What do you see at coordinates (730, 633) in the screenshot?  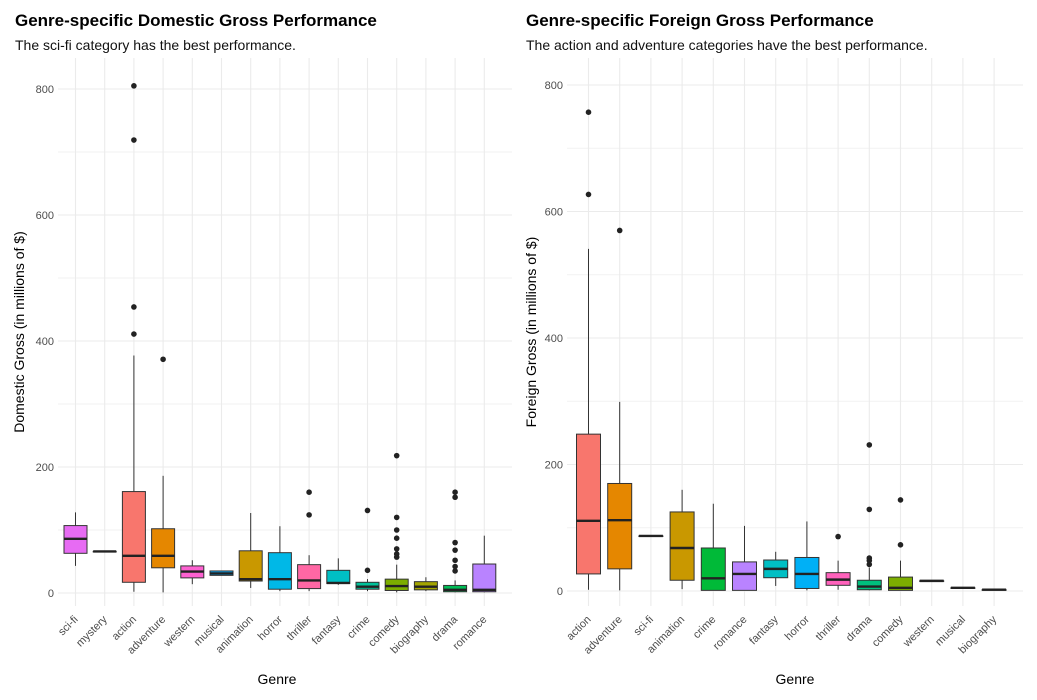 I see `x-tick-label: romance` at bounding box center [730, 633].